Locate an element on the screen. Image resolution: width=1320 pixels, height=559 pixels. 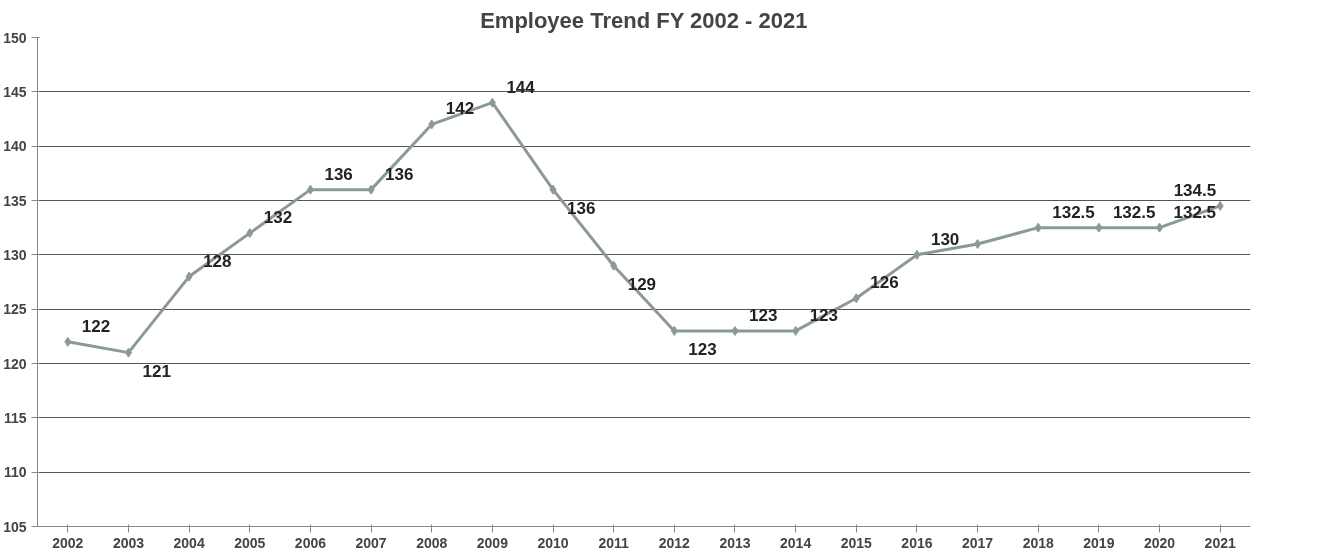
x-tick-label: 2006 is located at coordinates (310, 542).